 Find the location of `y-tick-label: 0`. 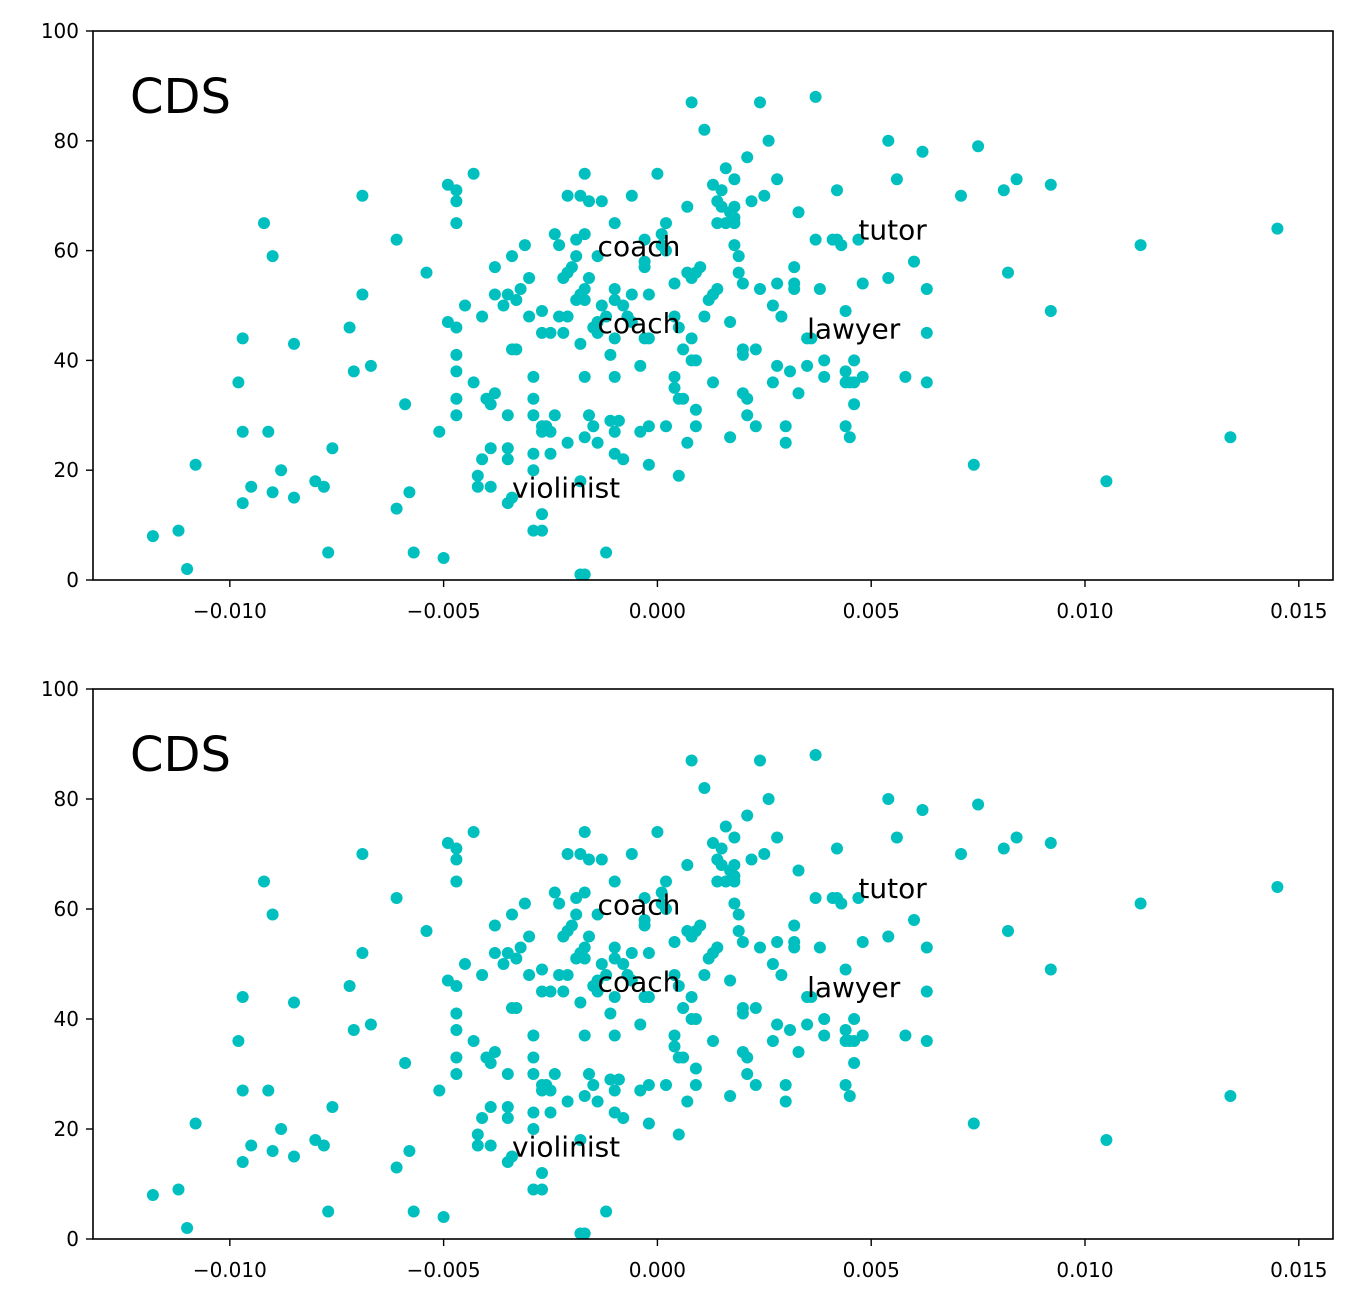

y-tick-label: 0 is located at coordinates (72, 1239).